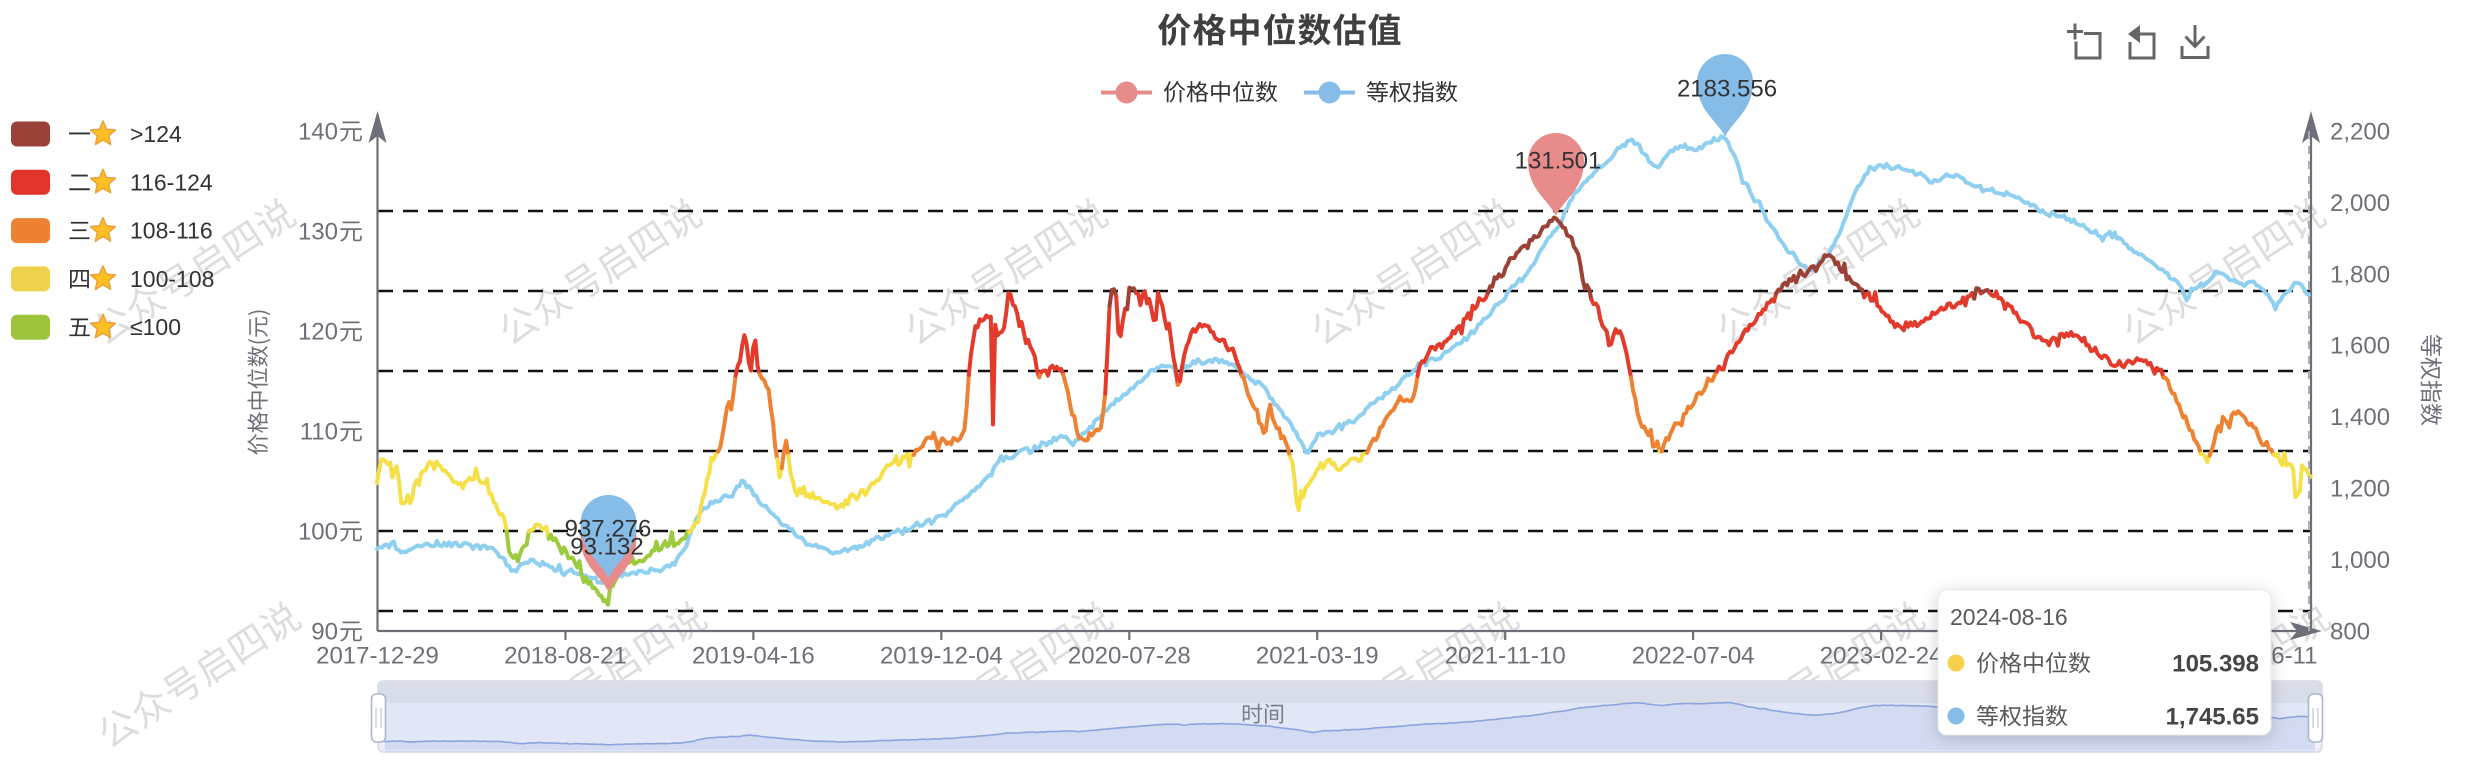 This screenshot has height=762, width=2466. I want to click on svg-text: 131.501, so click(1558, 160).